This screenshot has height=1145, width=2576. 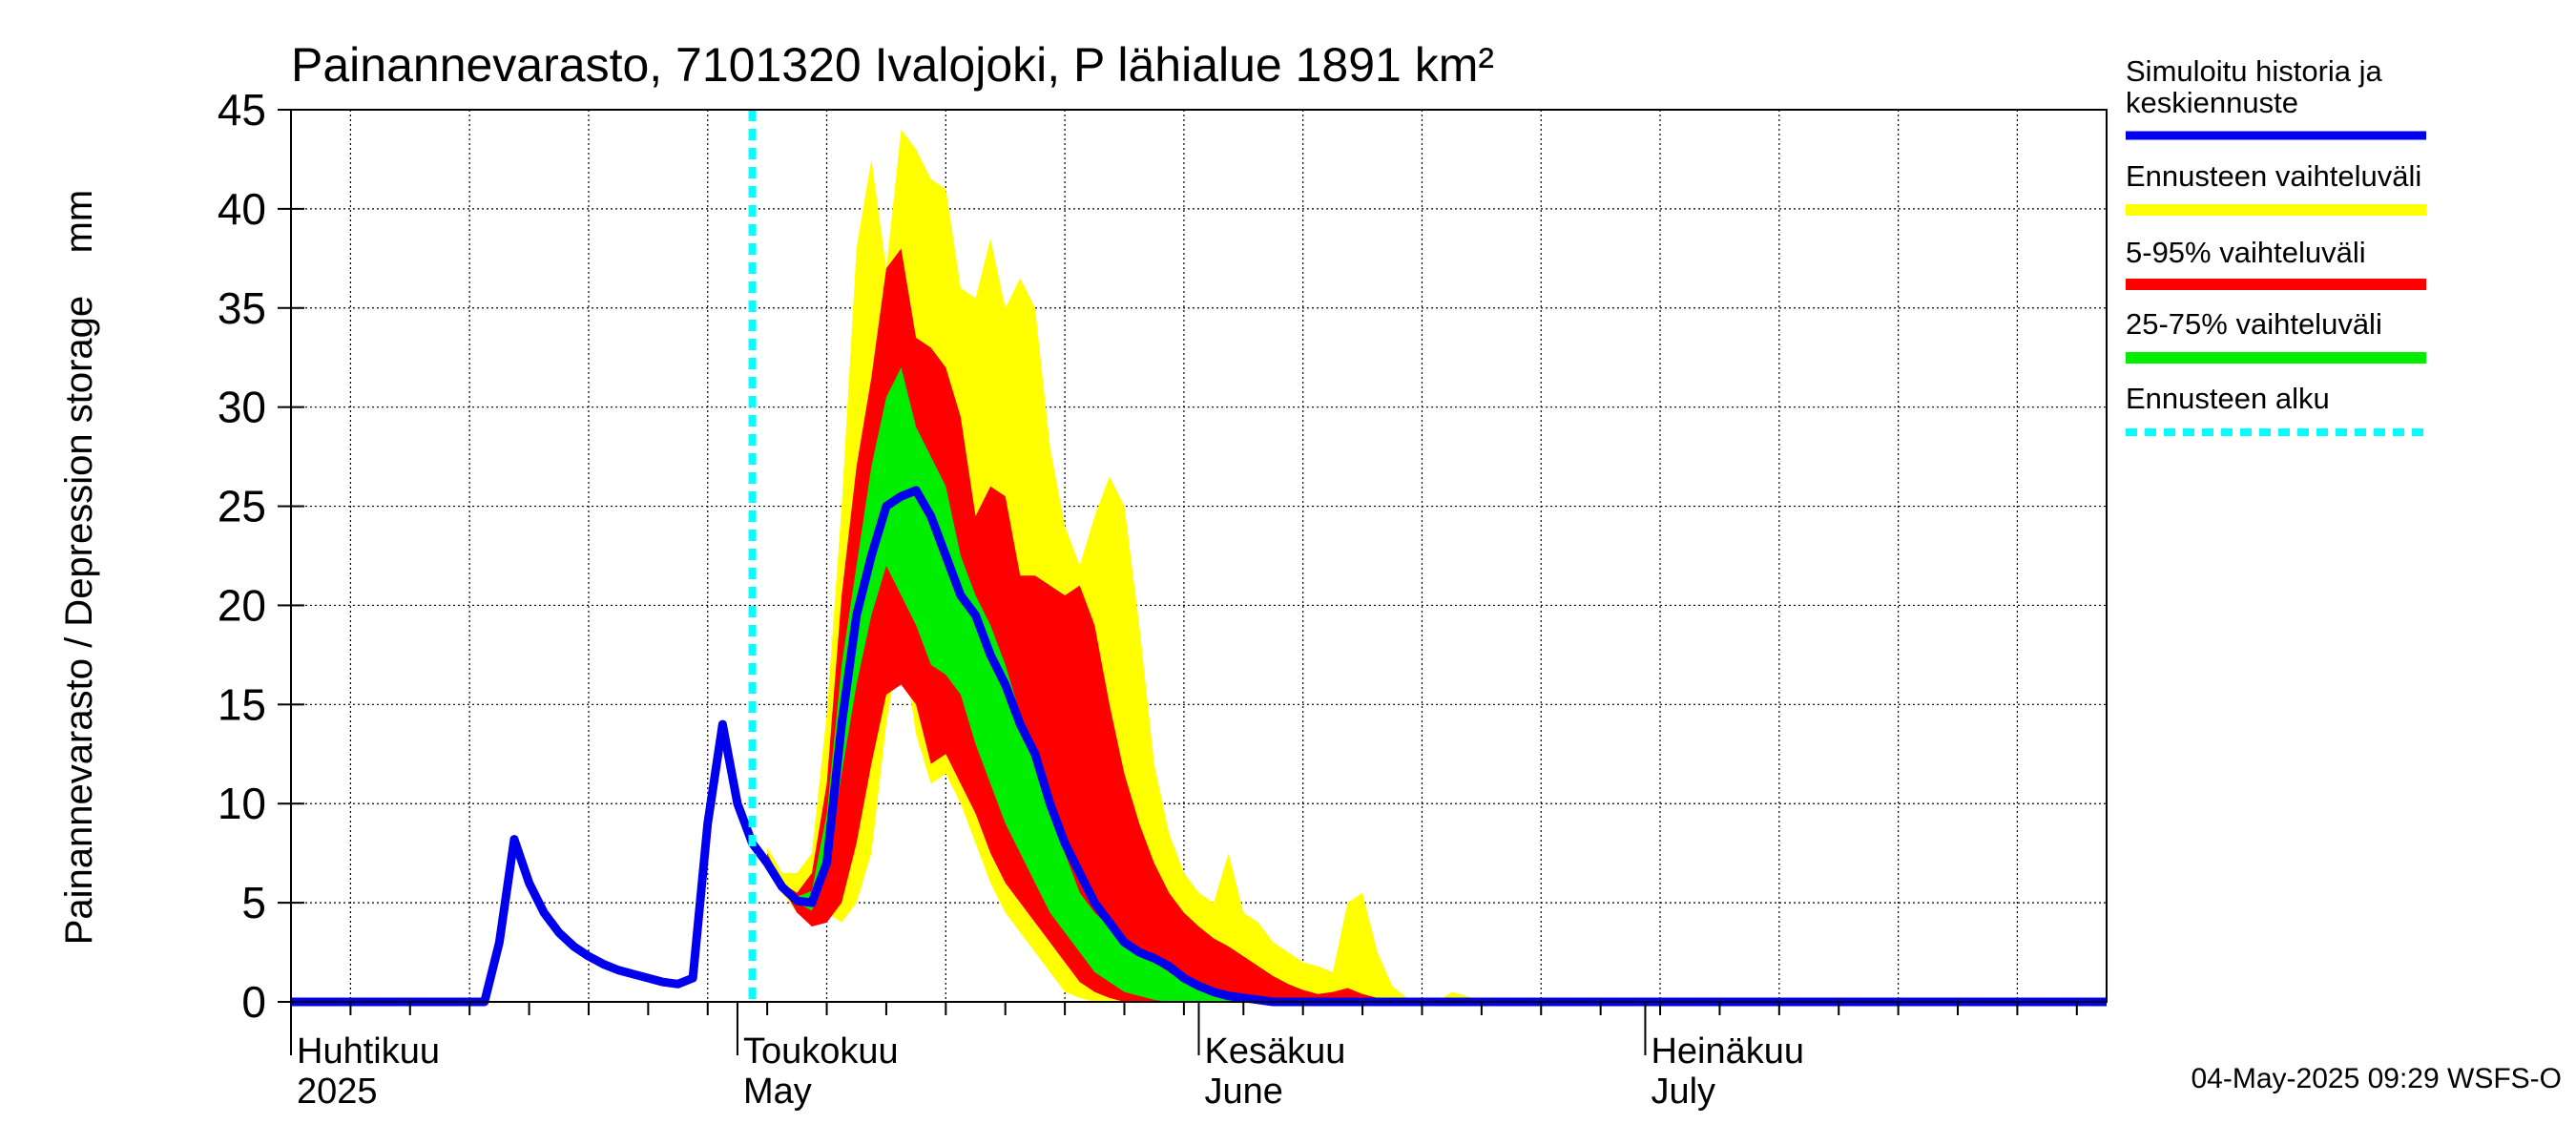 I want to click on y-tick-label: 15, so click(x=242, y=704).